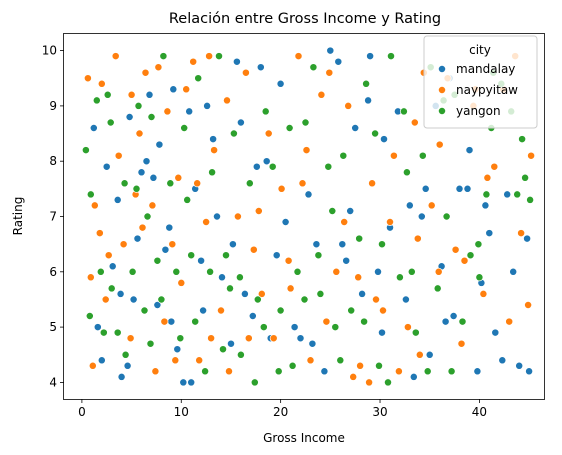 The width and height of the screenshot is (562, 455). What do you see at coordinates (442, 69) in the screenshot?
I see `legend-marker-mandalay` at bounding box center [442, 69].